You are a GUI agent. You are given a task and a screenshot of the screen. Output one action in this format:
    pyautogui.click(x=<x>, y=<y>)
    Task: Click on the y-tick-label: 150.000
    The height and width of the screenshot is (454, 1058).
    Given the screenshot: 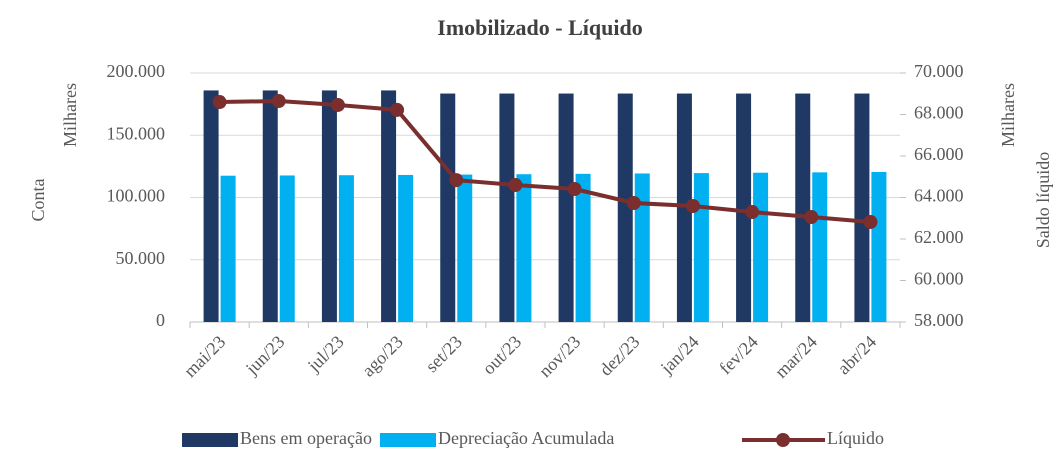 What is the action you would take?
    pyautogui.click(x=136, y=133)
    